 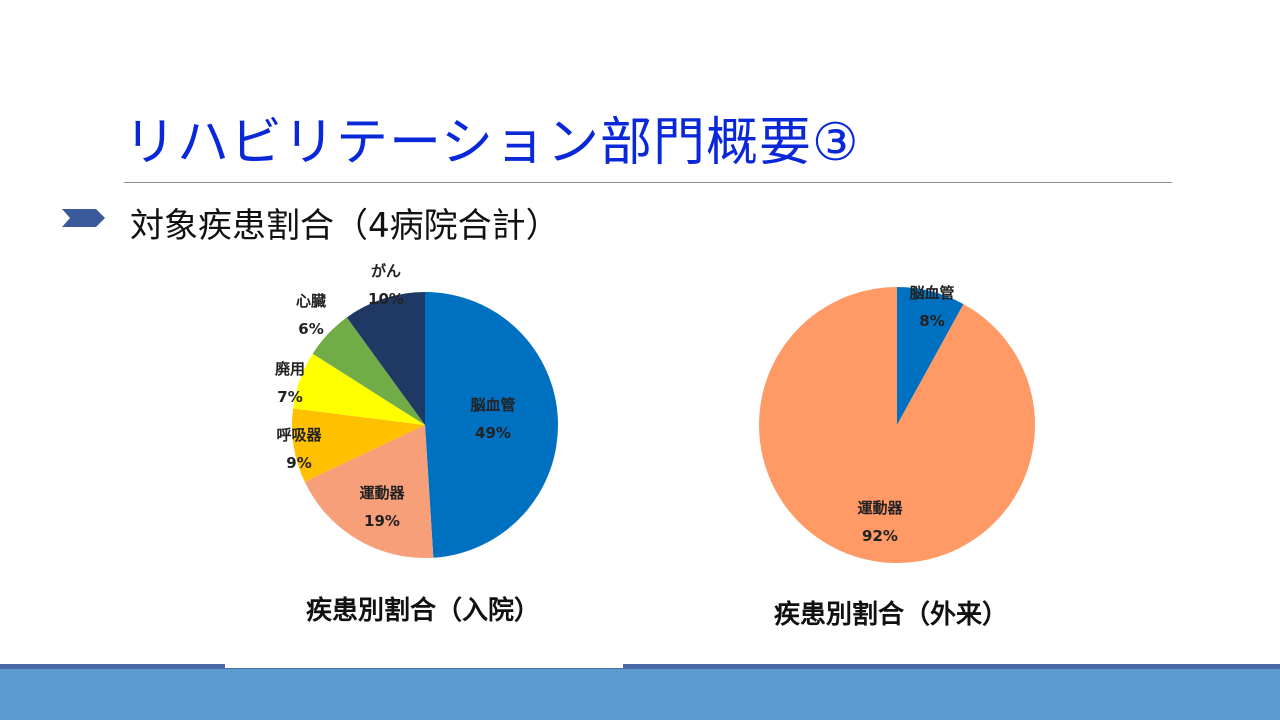 I want to click on slice-label-value-1-0: 8%, so click(x=931, y=321).